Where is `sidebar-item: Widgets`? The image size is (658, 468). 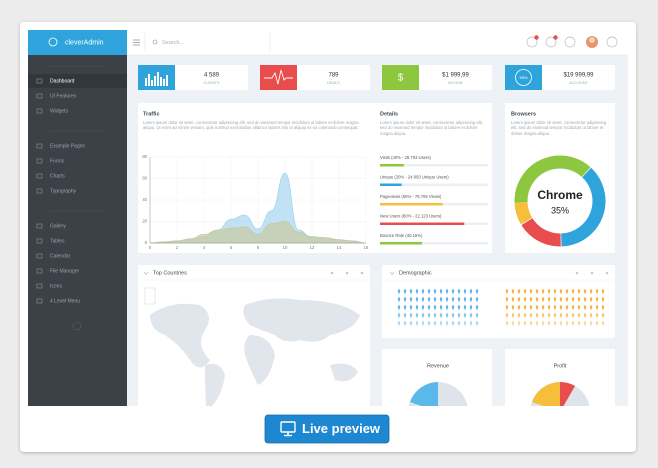
sidebar-item: Widgets is located at coordinates (59, 111).